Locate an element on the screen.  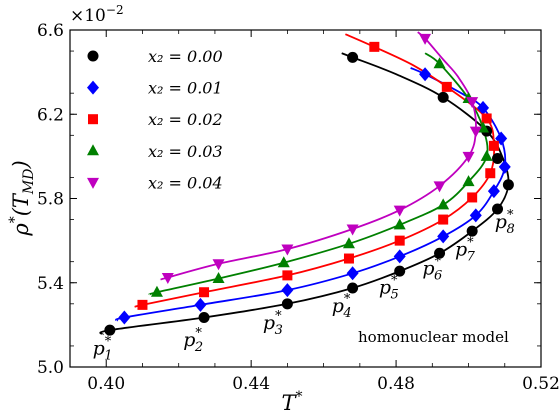
point-label-7: p* 7 is located at coordinates (465, 249).